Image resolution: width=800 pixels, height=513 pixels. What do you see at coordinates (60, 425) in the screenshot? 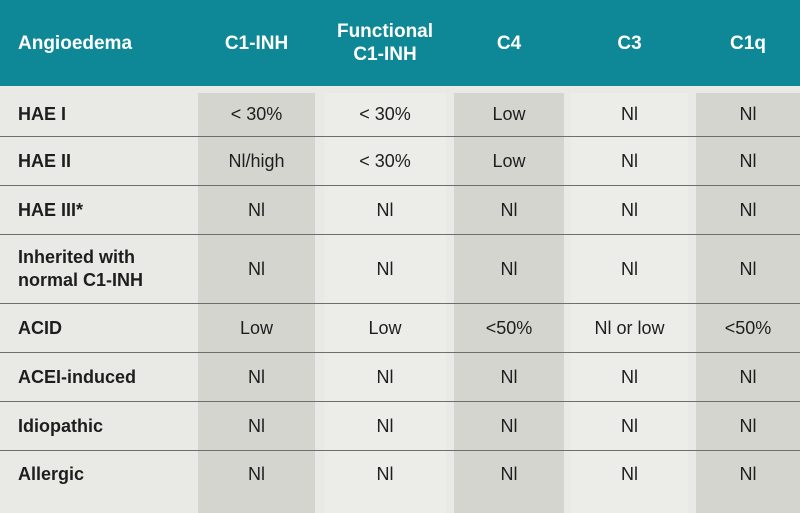
I see `row-label: Idiopathic` at bounding box center [60, 425].